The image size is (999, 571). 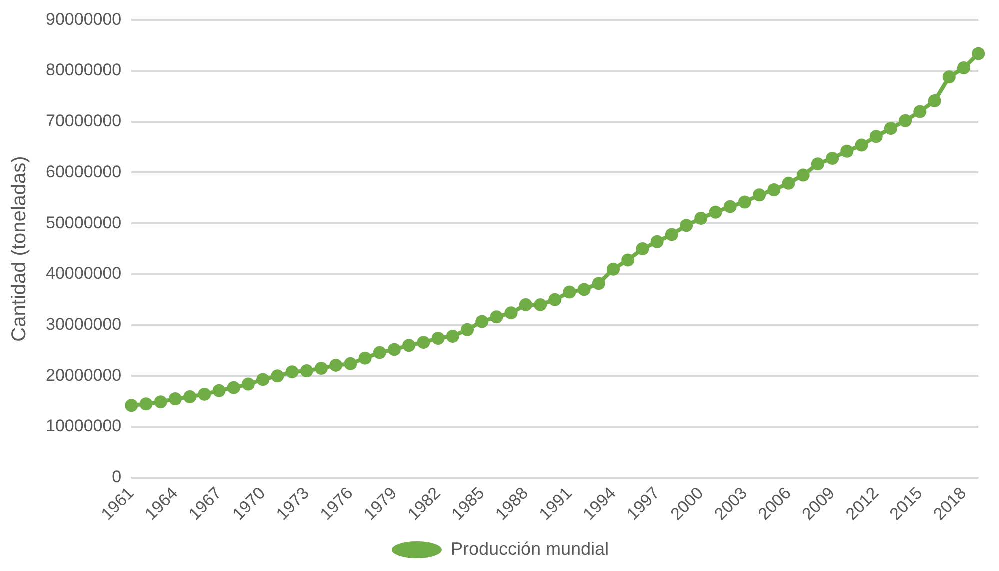 What do you see at coordinates (84, 426) in the screenshot?
I see `y-tick-label: 10000000` at bounding box center [84, 426].